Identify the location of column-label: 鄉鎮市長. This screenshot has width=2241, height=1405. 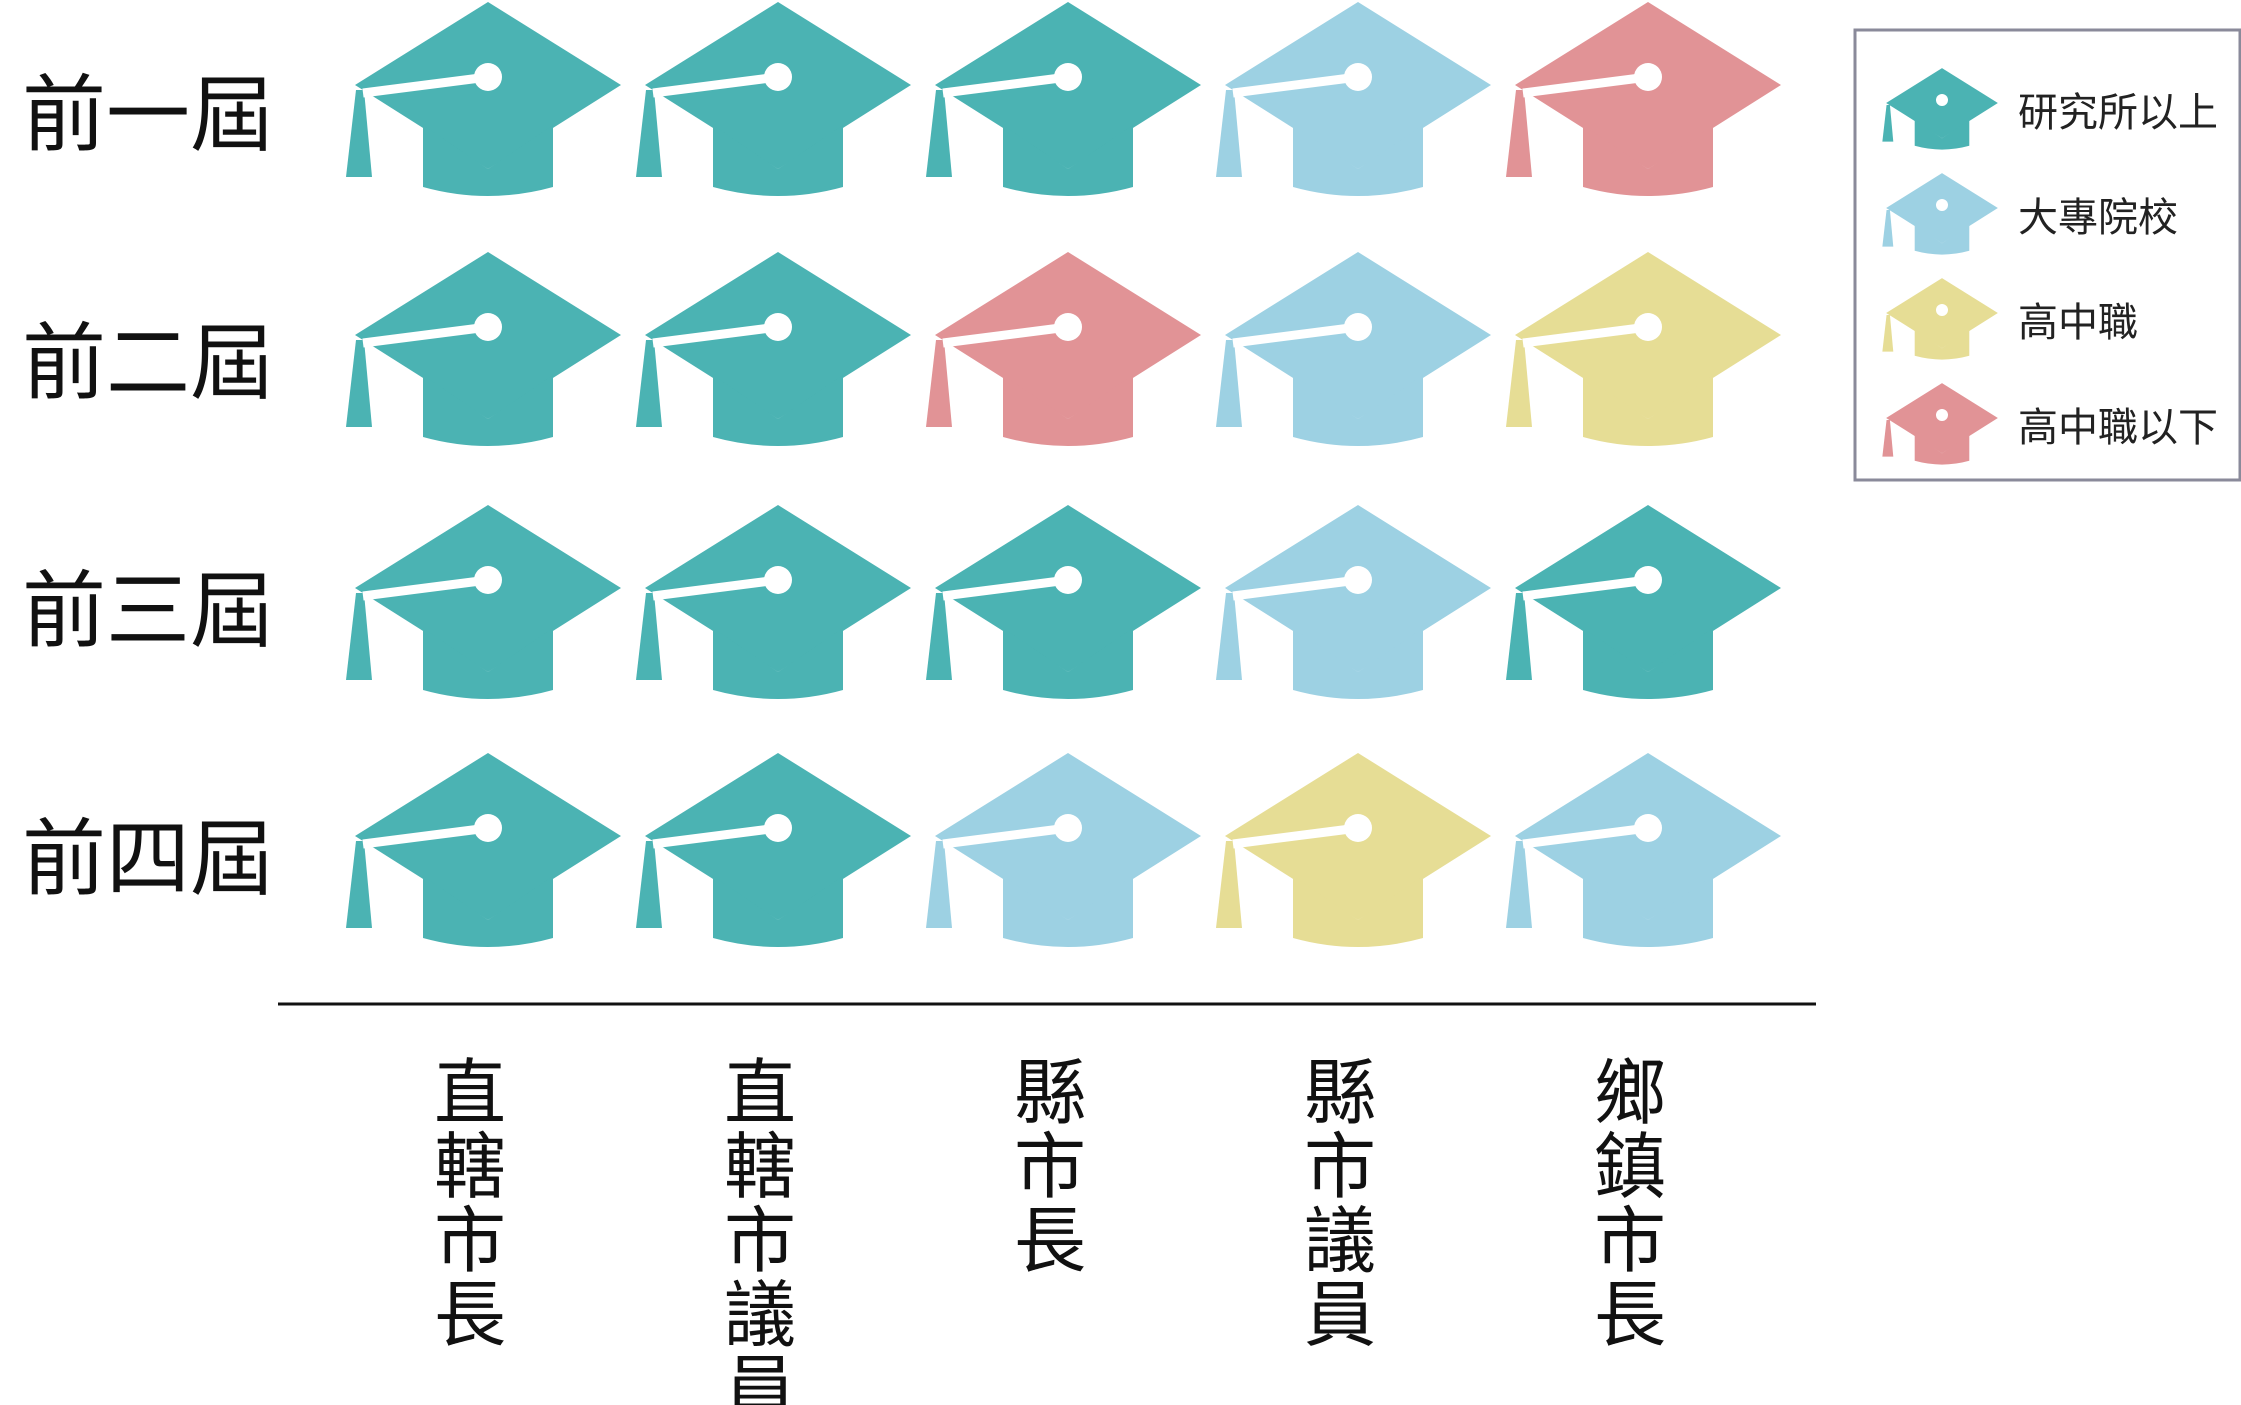
(1630, 1204).